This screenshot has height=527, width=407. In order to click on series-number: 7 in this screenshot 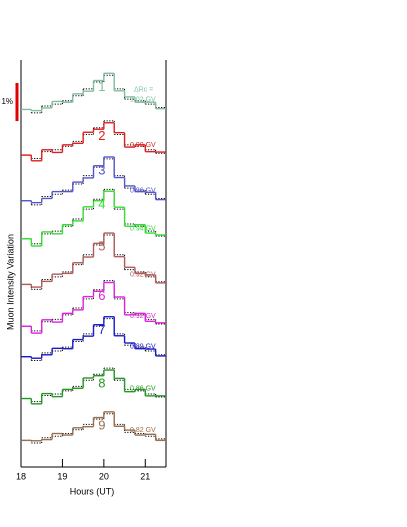, I will do `click(101, 329)`.